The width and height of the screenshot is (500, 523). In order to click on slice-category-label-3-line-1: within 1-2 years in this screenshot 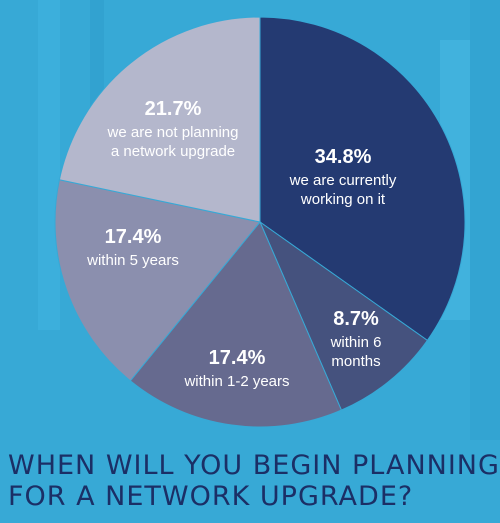, I will do `click(236, 381)`.